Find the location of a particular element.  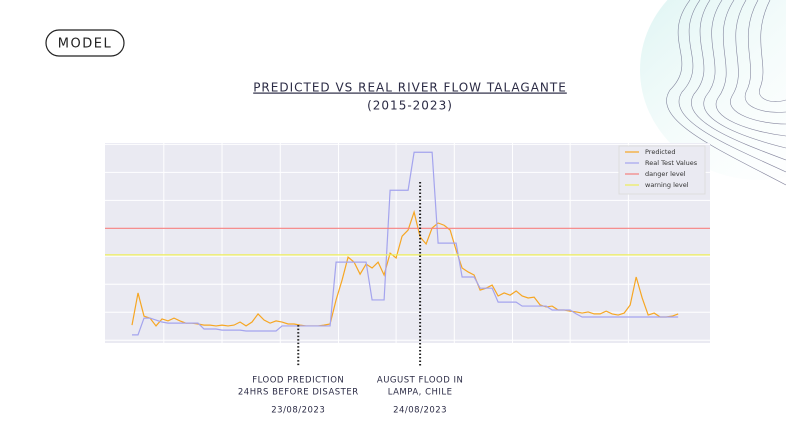

legend-label: Real Test Values is located at coordinates (671, 163).